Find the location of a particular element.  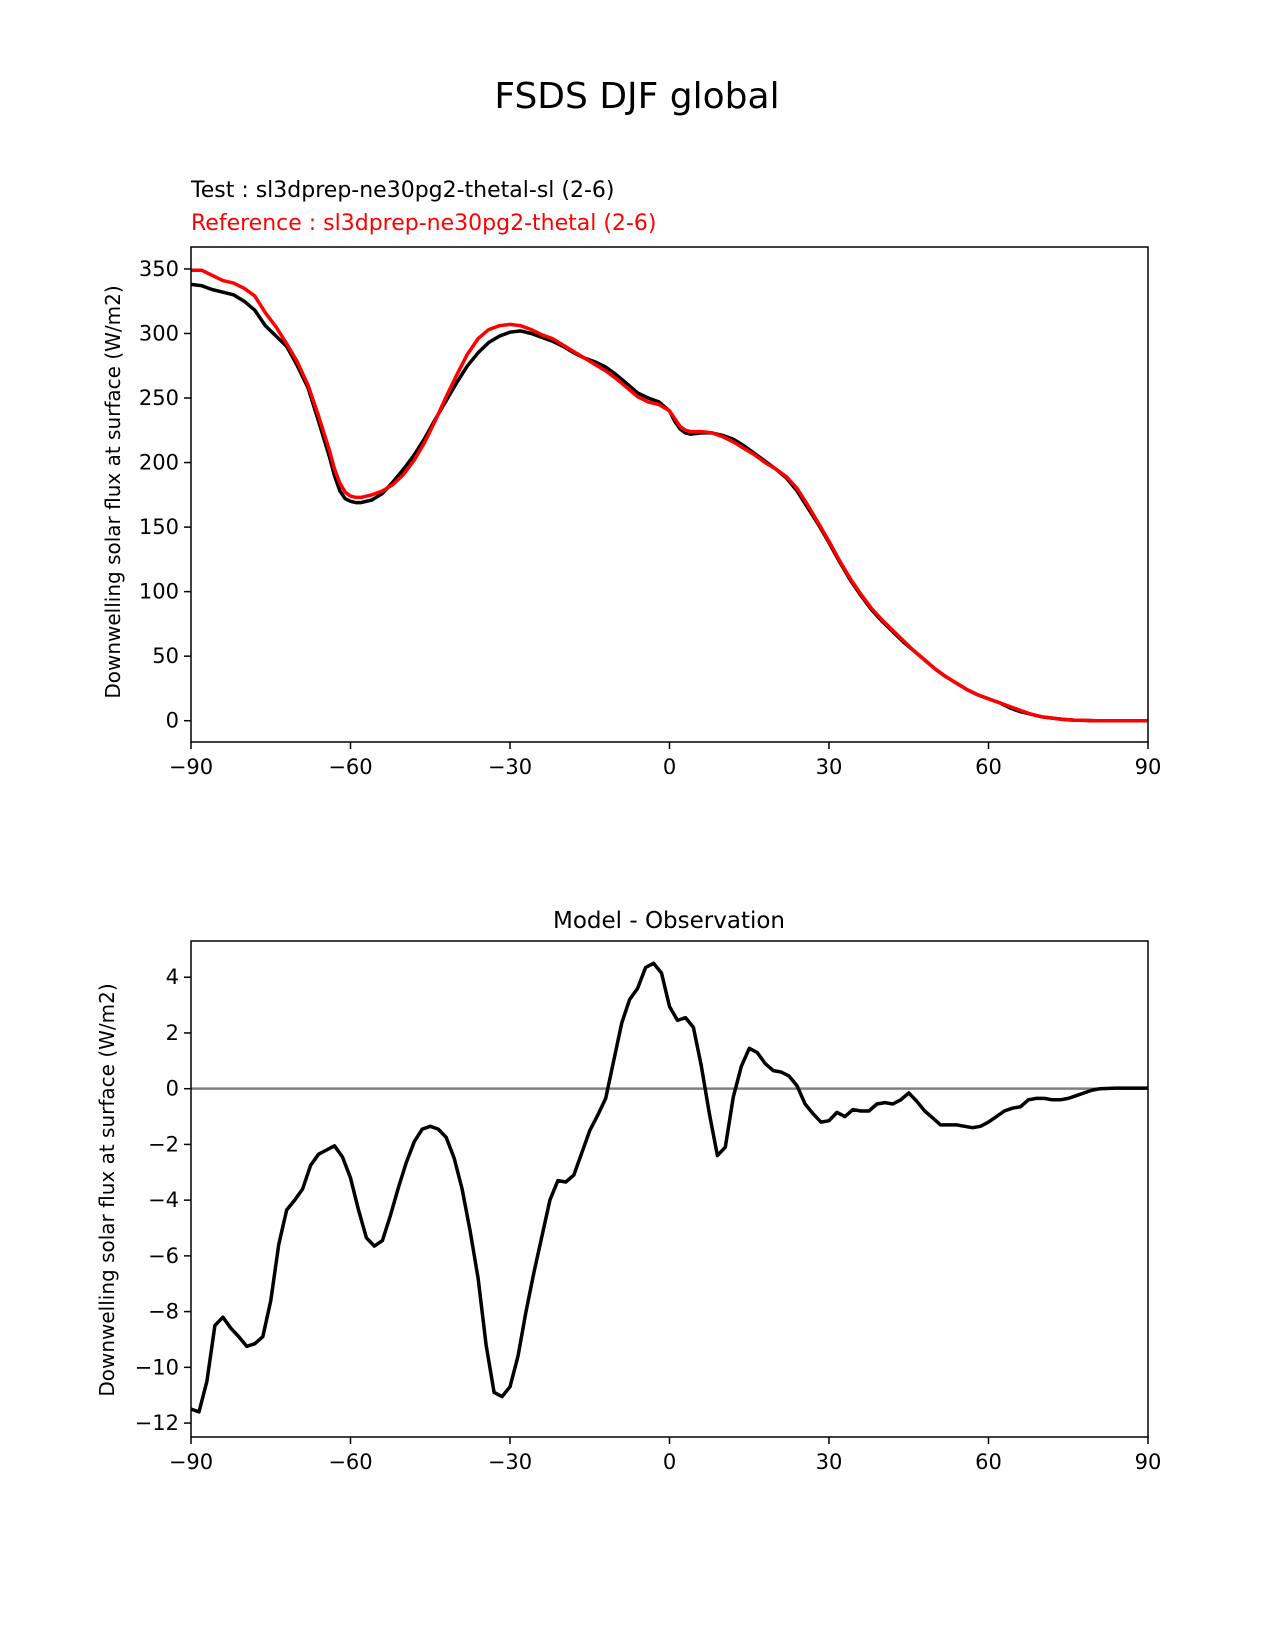

y-tick-label: −4 is located at coordinates (163, 1200).